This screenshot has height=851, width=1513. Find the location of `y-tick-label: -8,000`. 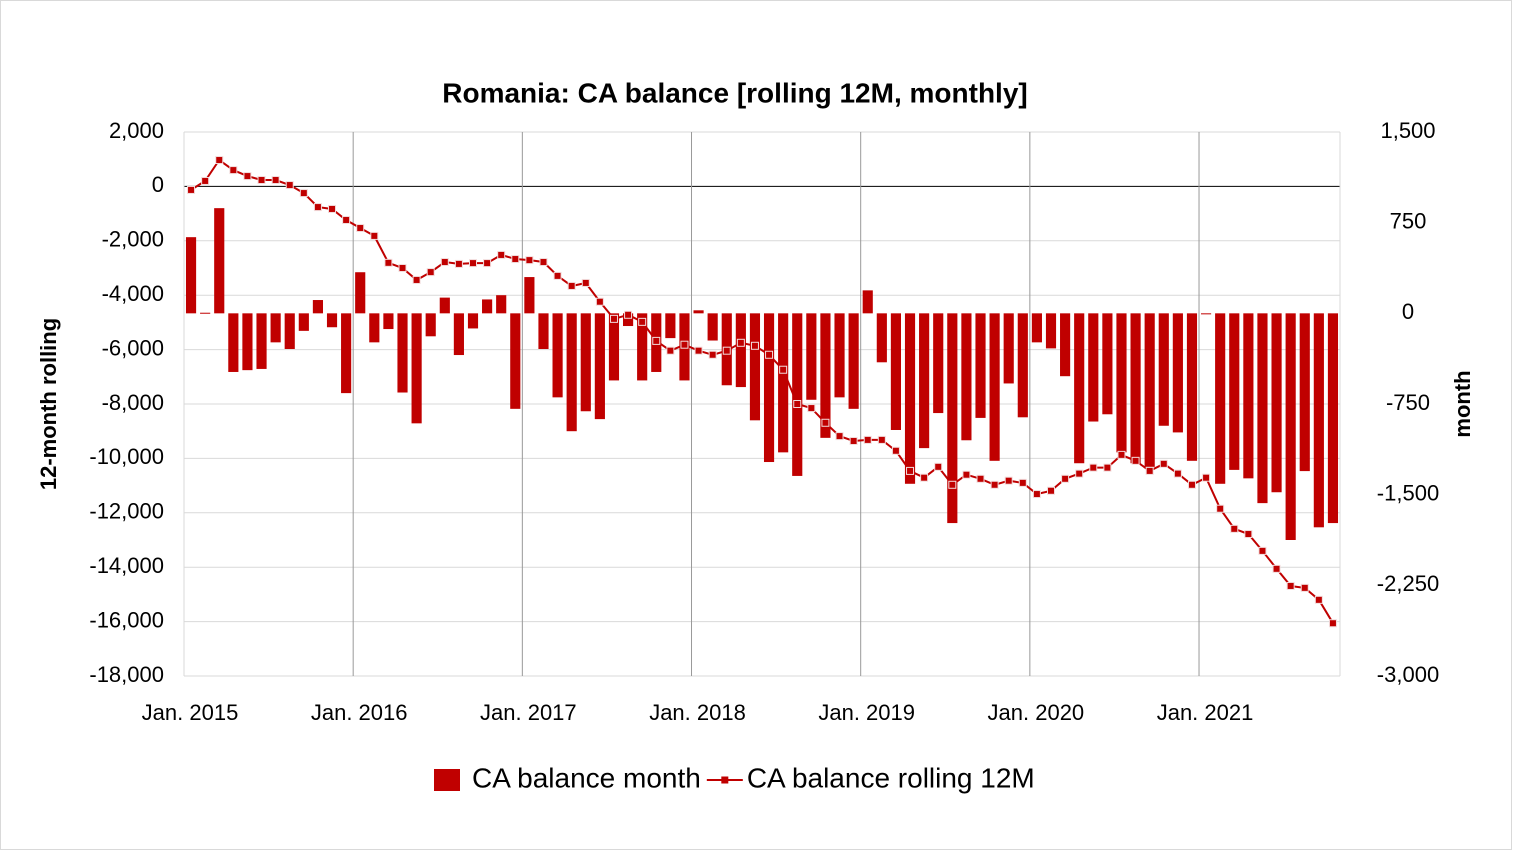

y-tick-label: -8,000 is located at coordinates (133, 402).